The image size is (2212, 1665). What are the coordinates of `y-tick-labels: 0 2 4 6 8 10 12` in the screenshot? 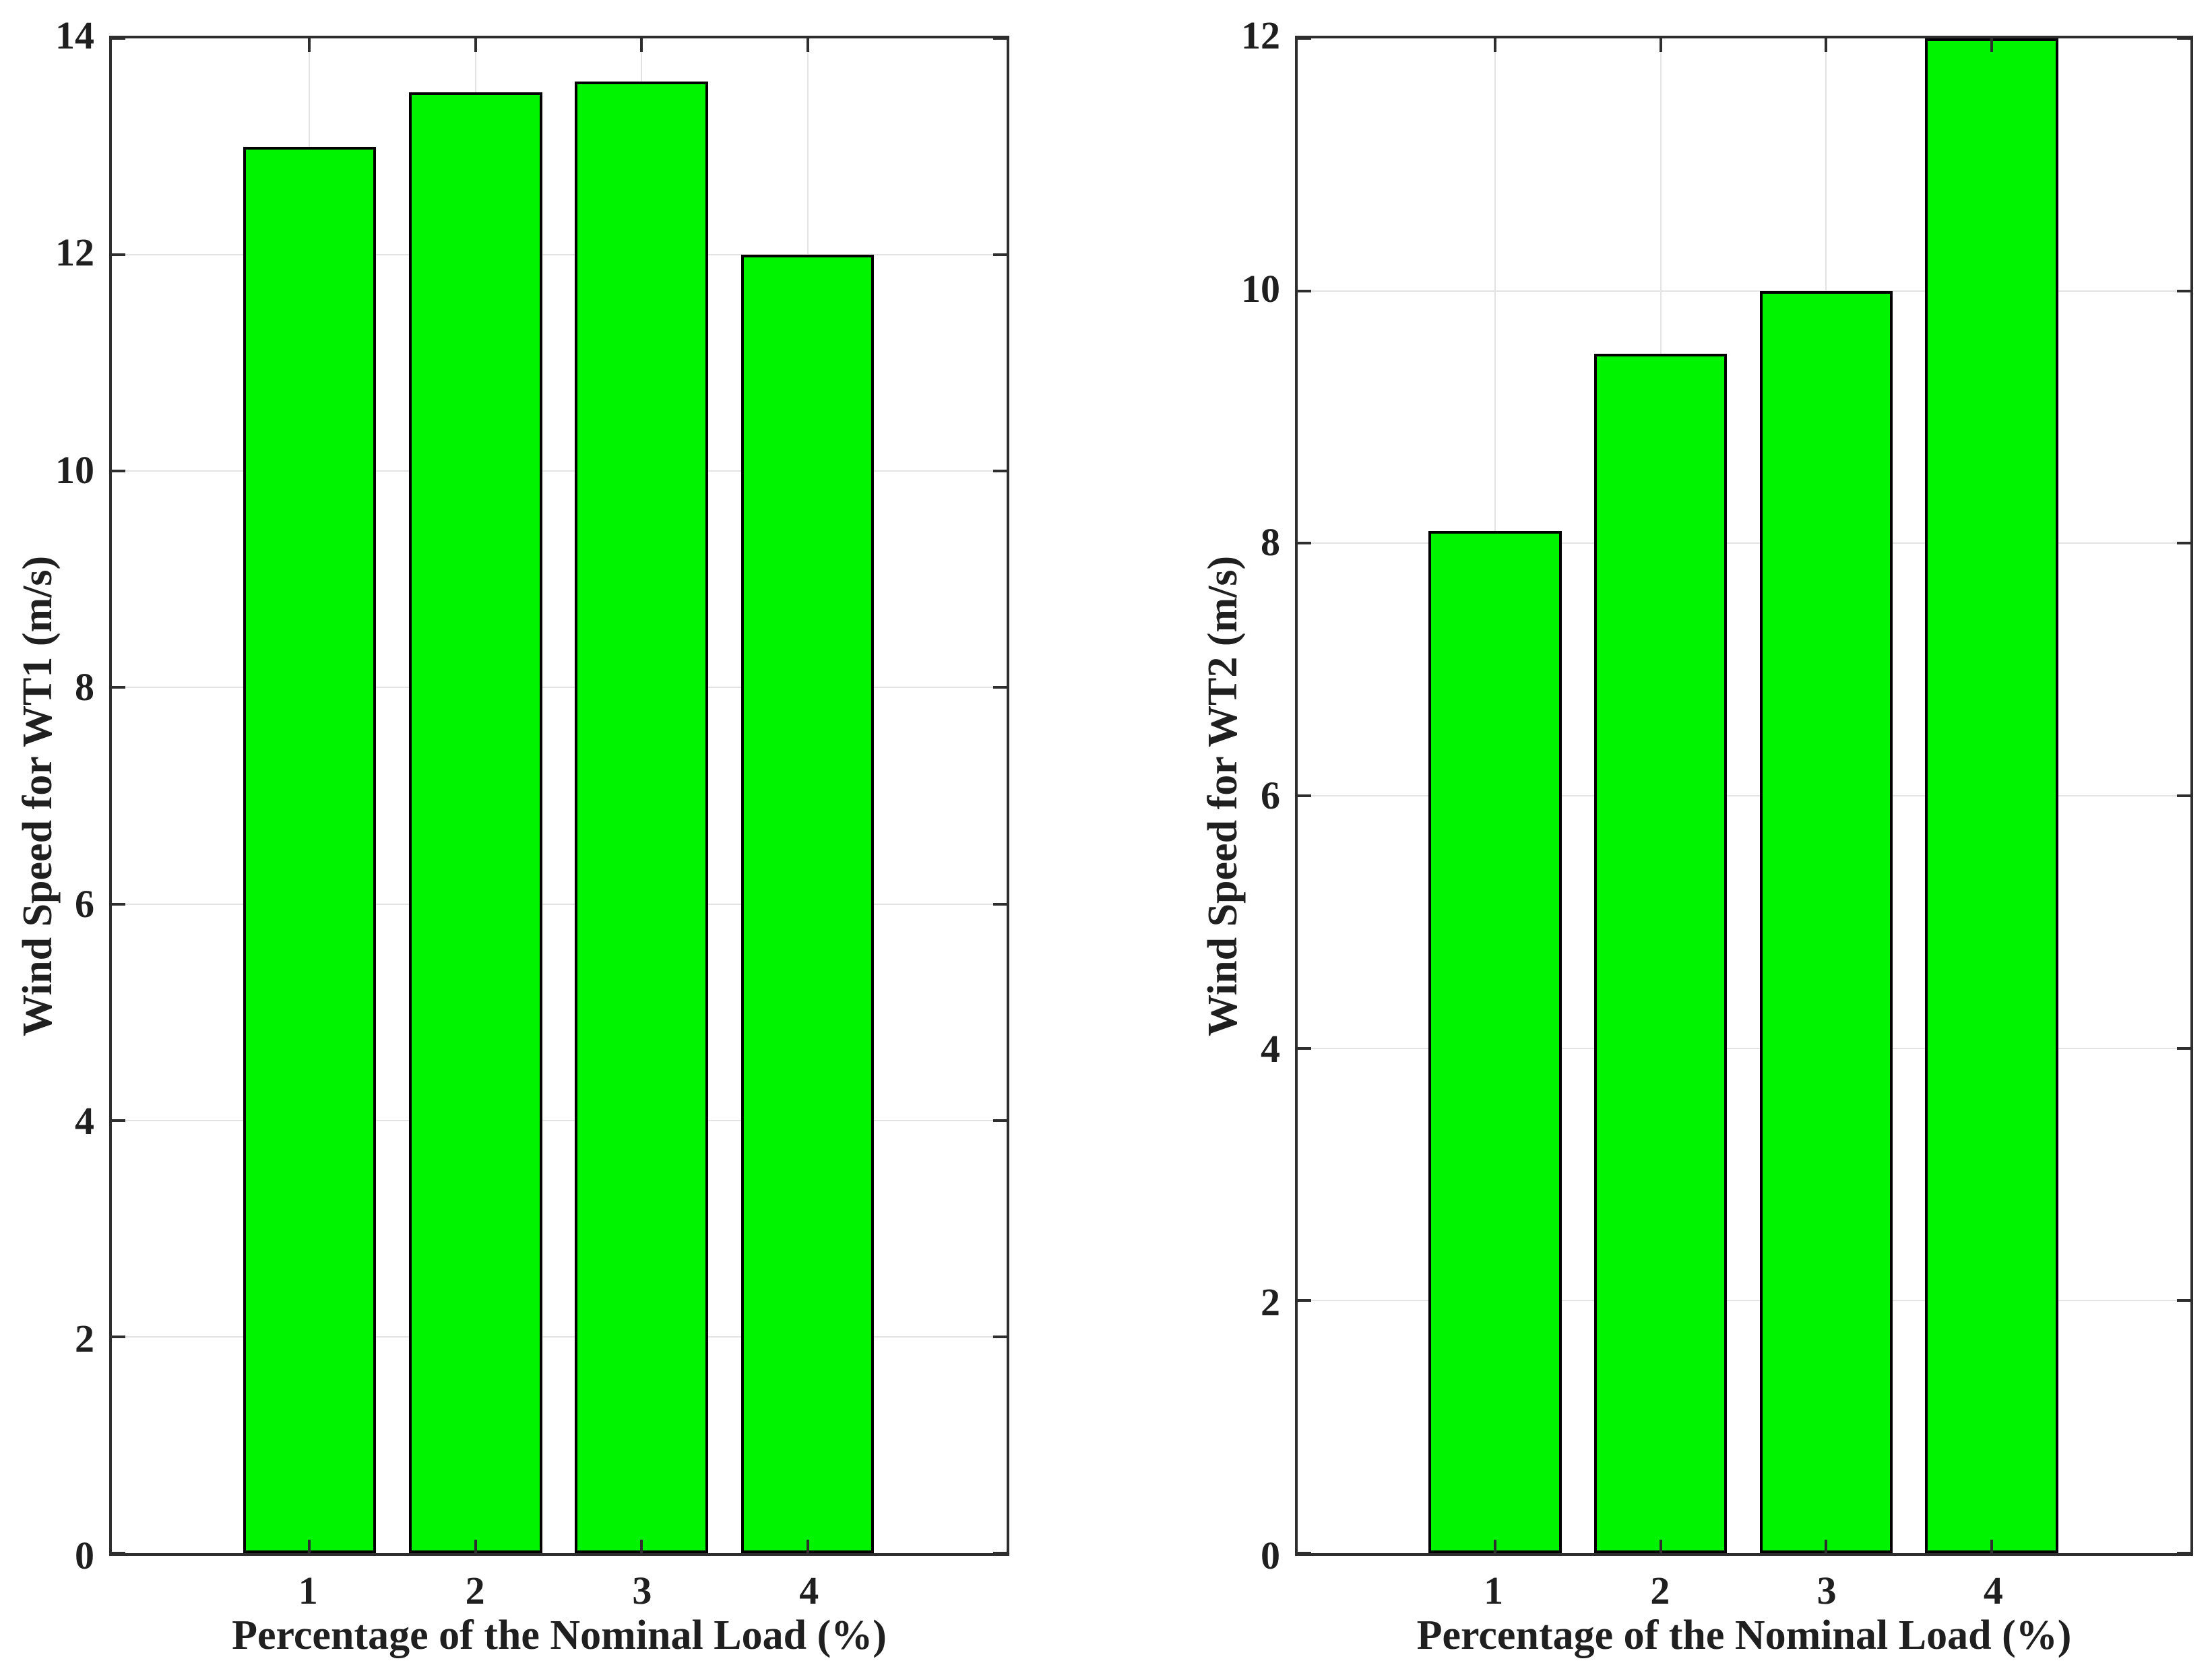 It's located at (1237, 795).